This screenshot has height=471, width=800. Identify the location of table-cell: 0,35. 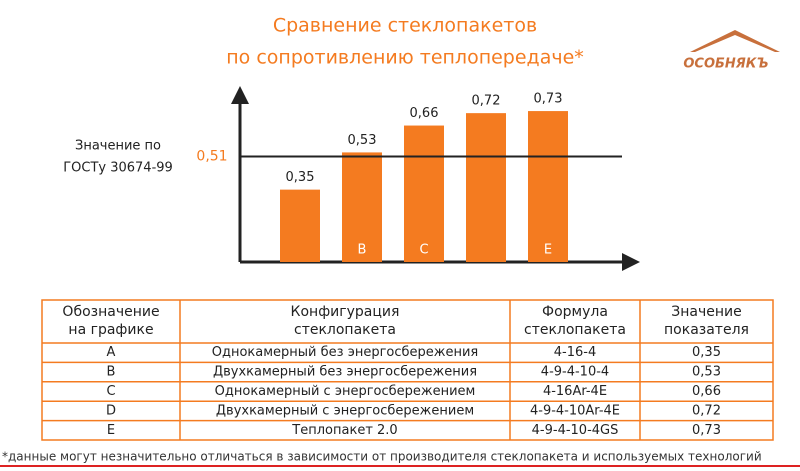
(706, 352).